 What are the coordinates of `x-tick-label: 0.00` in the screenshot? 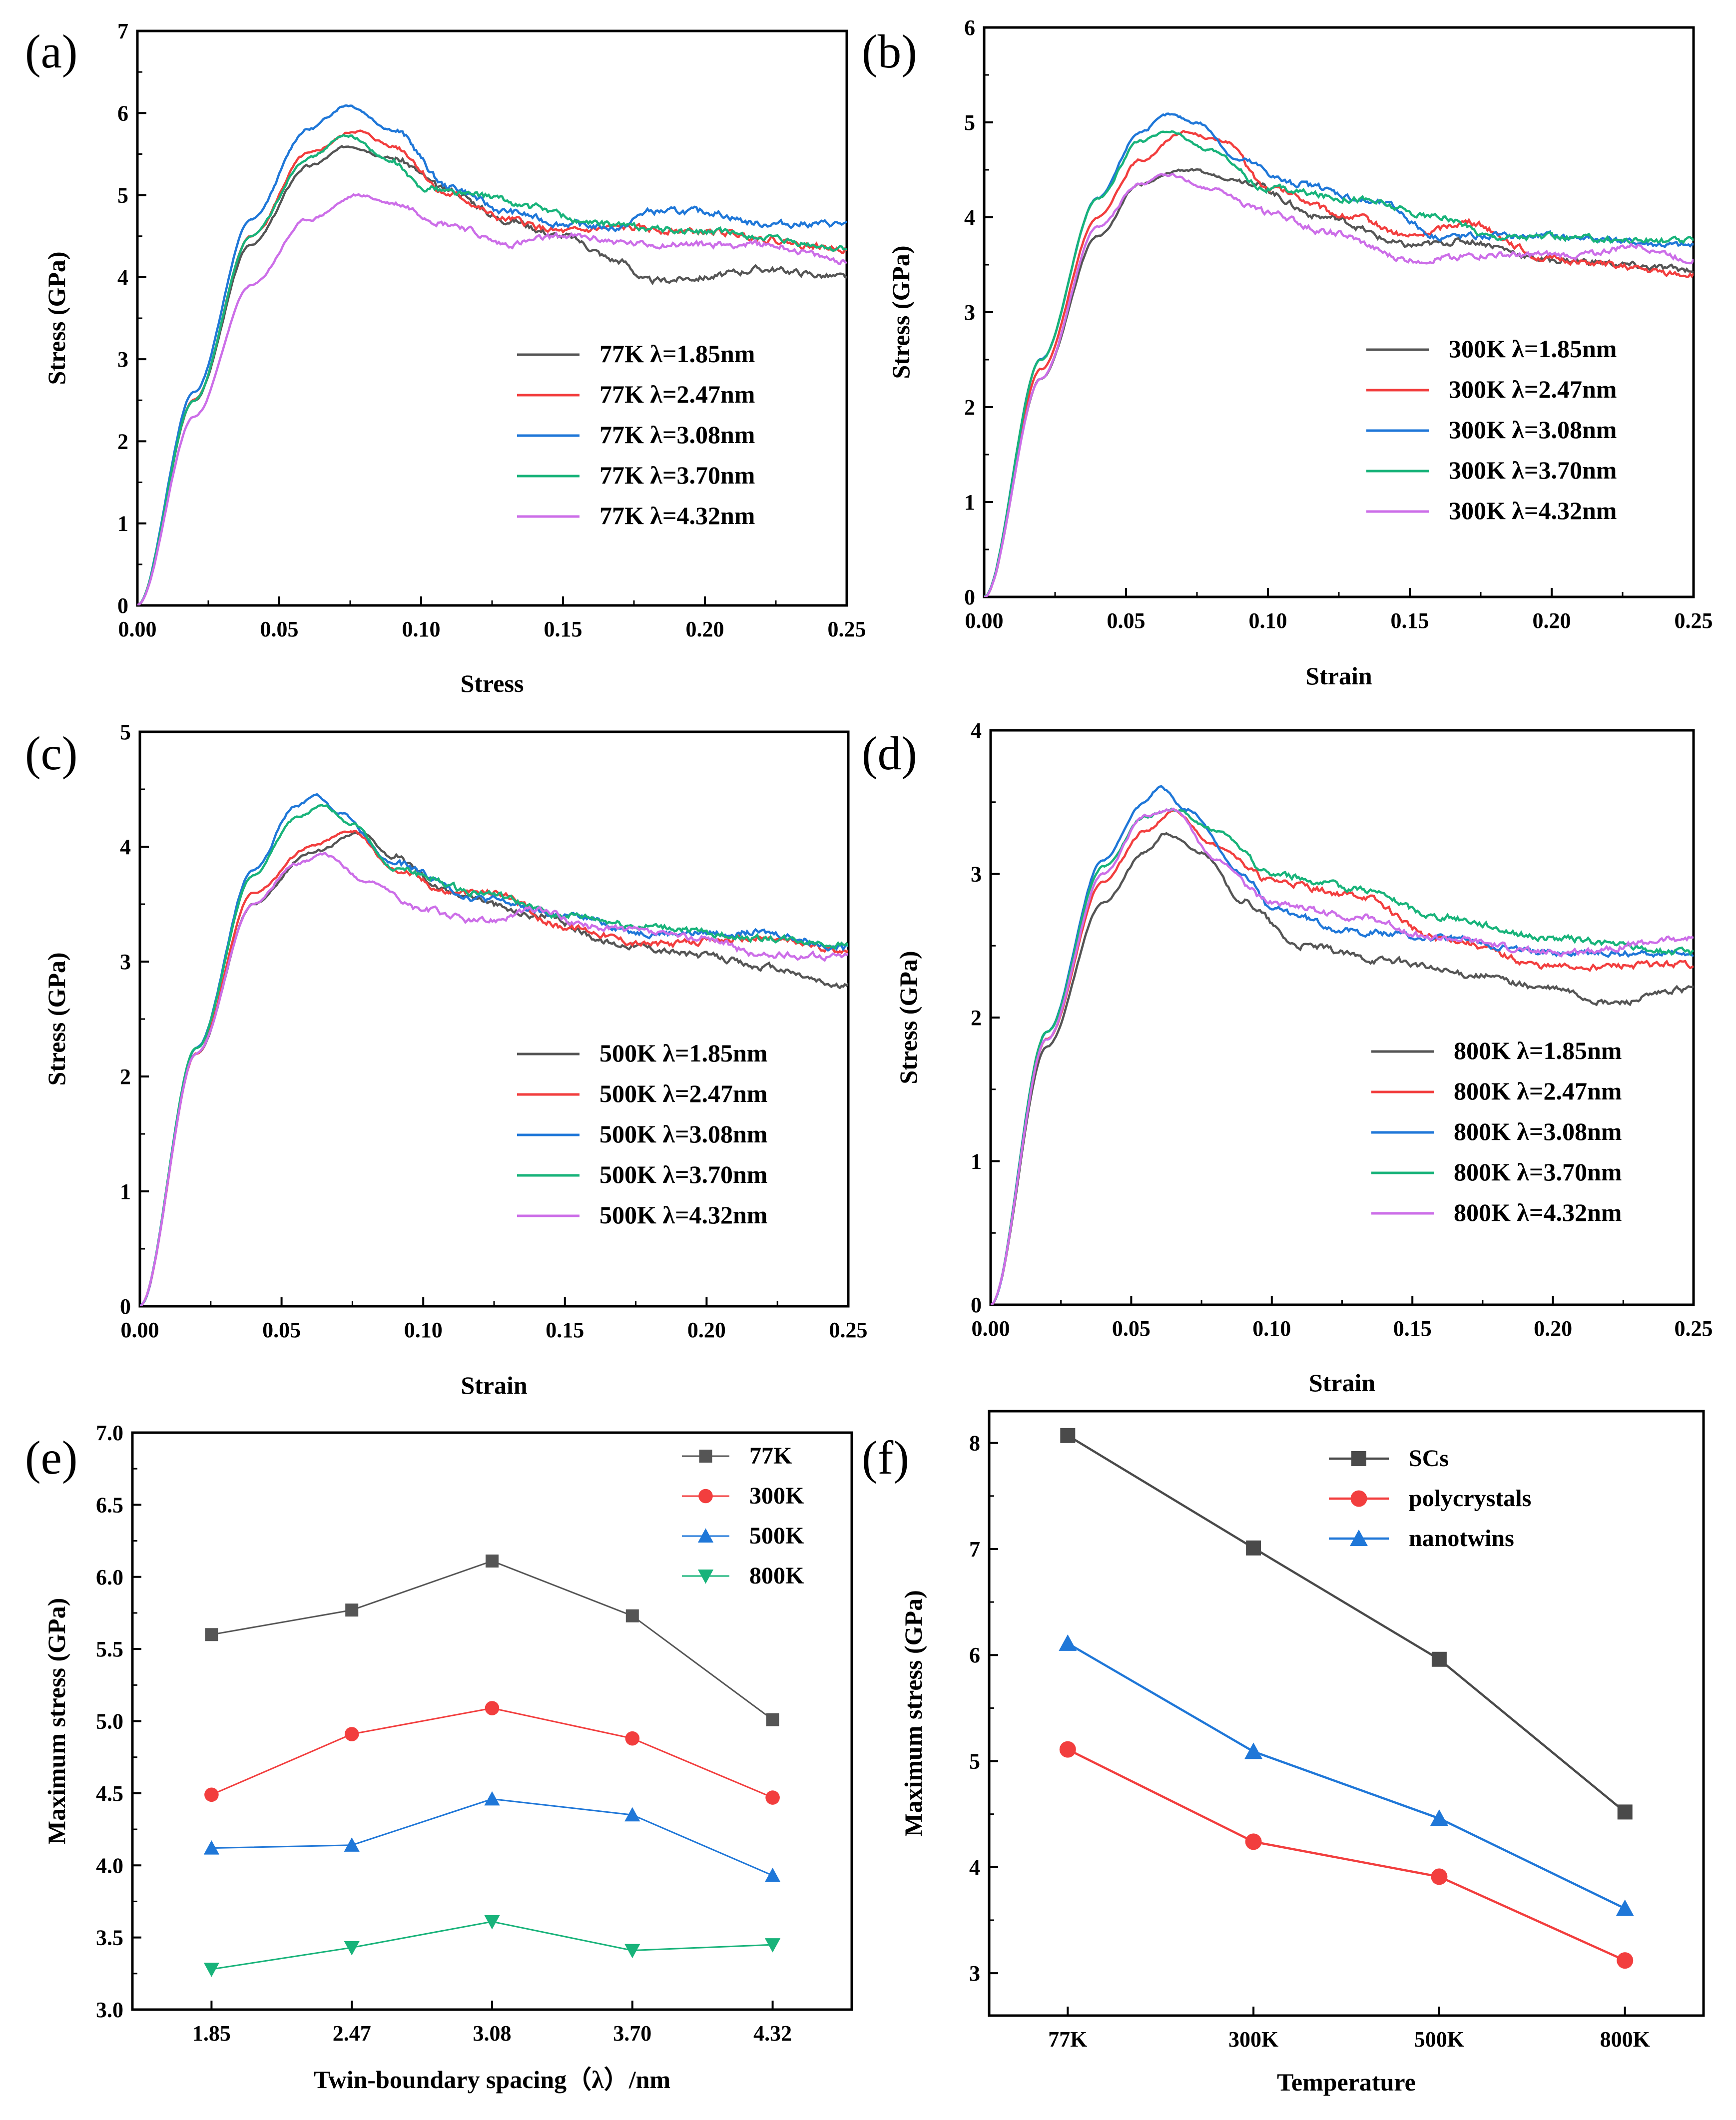 It's located at (984, 620).